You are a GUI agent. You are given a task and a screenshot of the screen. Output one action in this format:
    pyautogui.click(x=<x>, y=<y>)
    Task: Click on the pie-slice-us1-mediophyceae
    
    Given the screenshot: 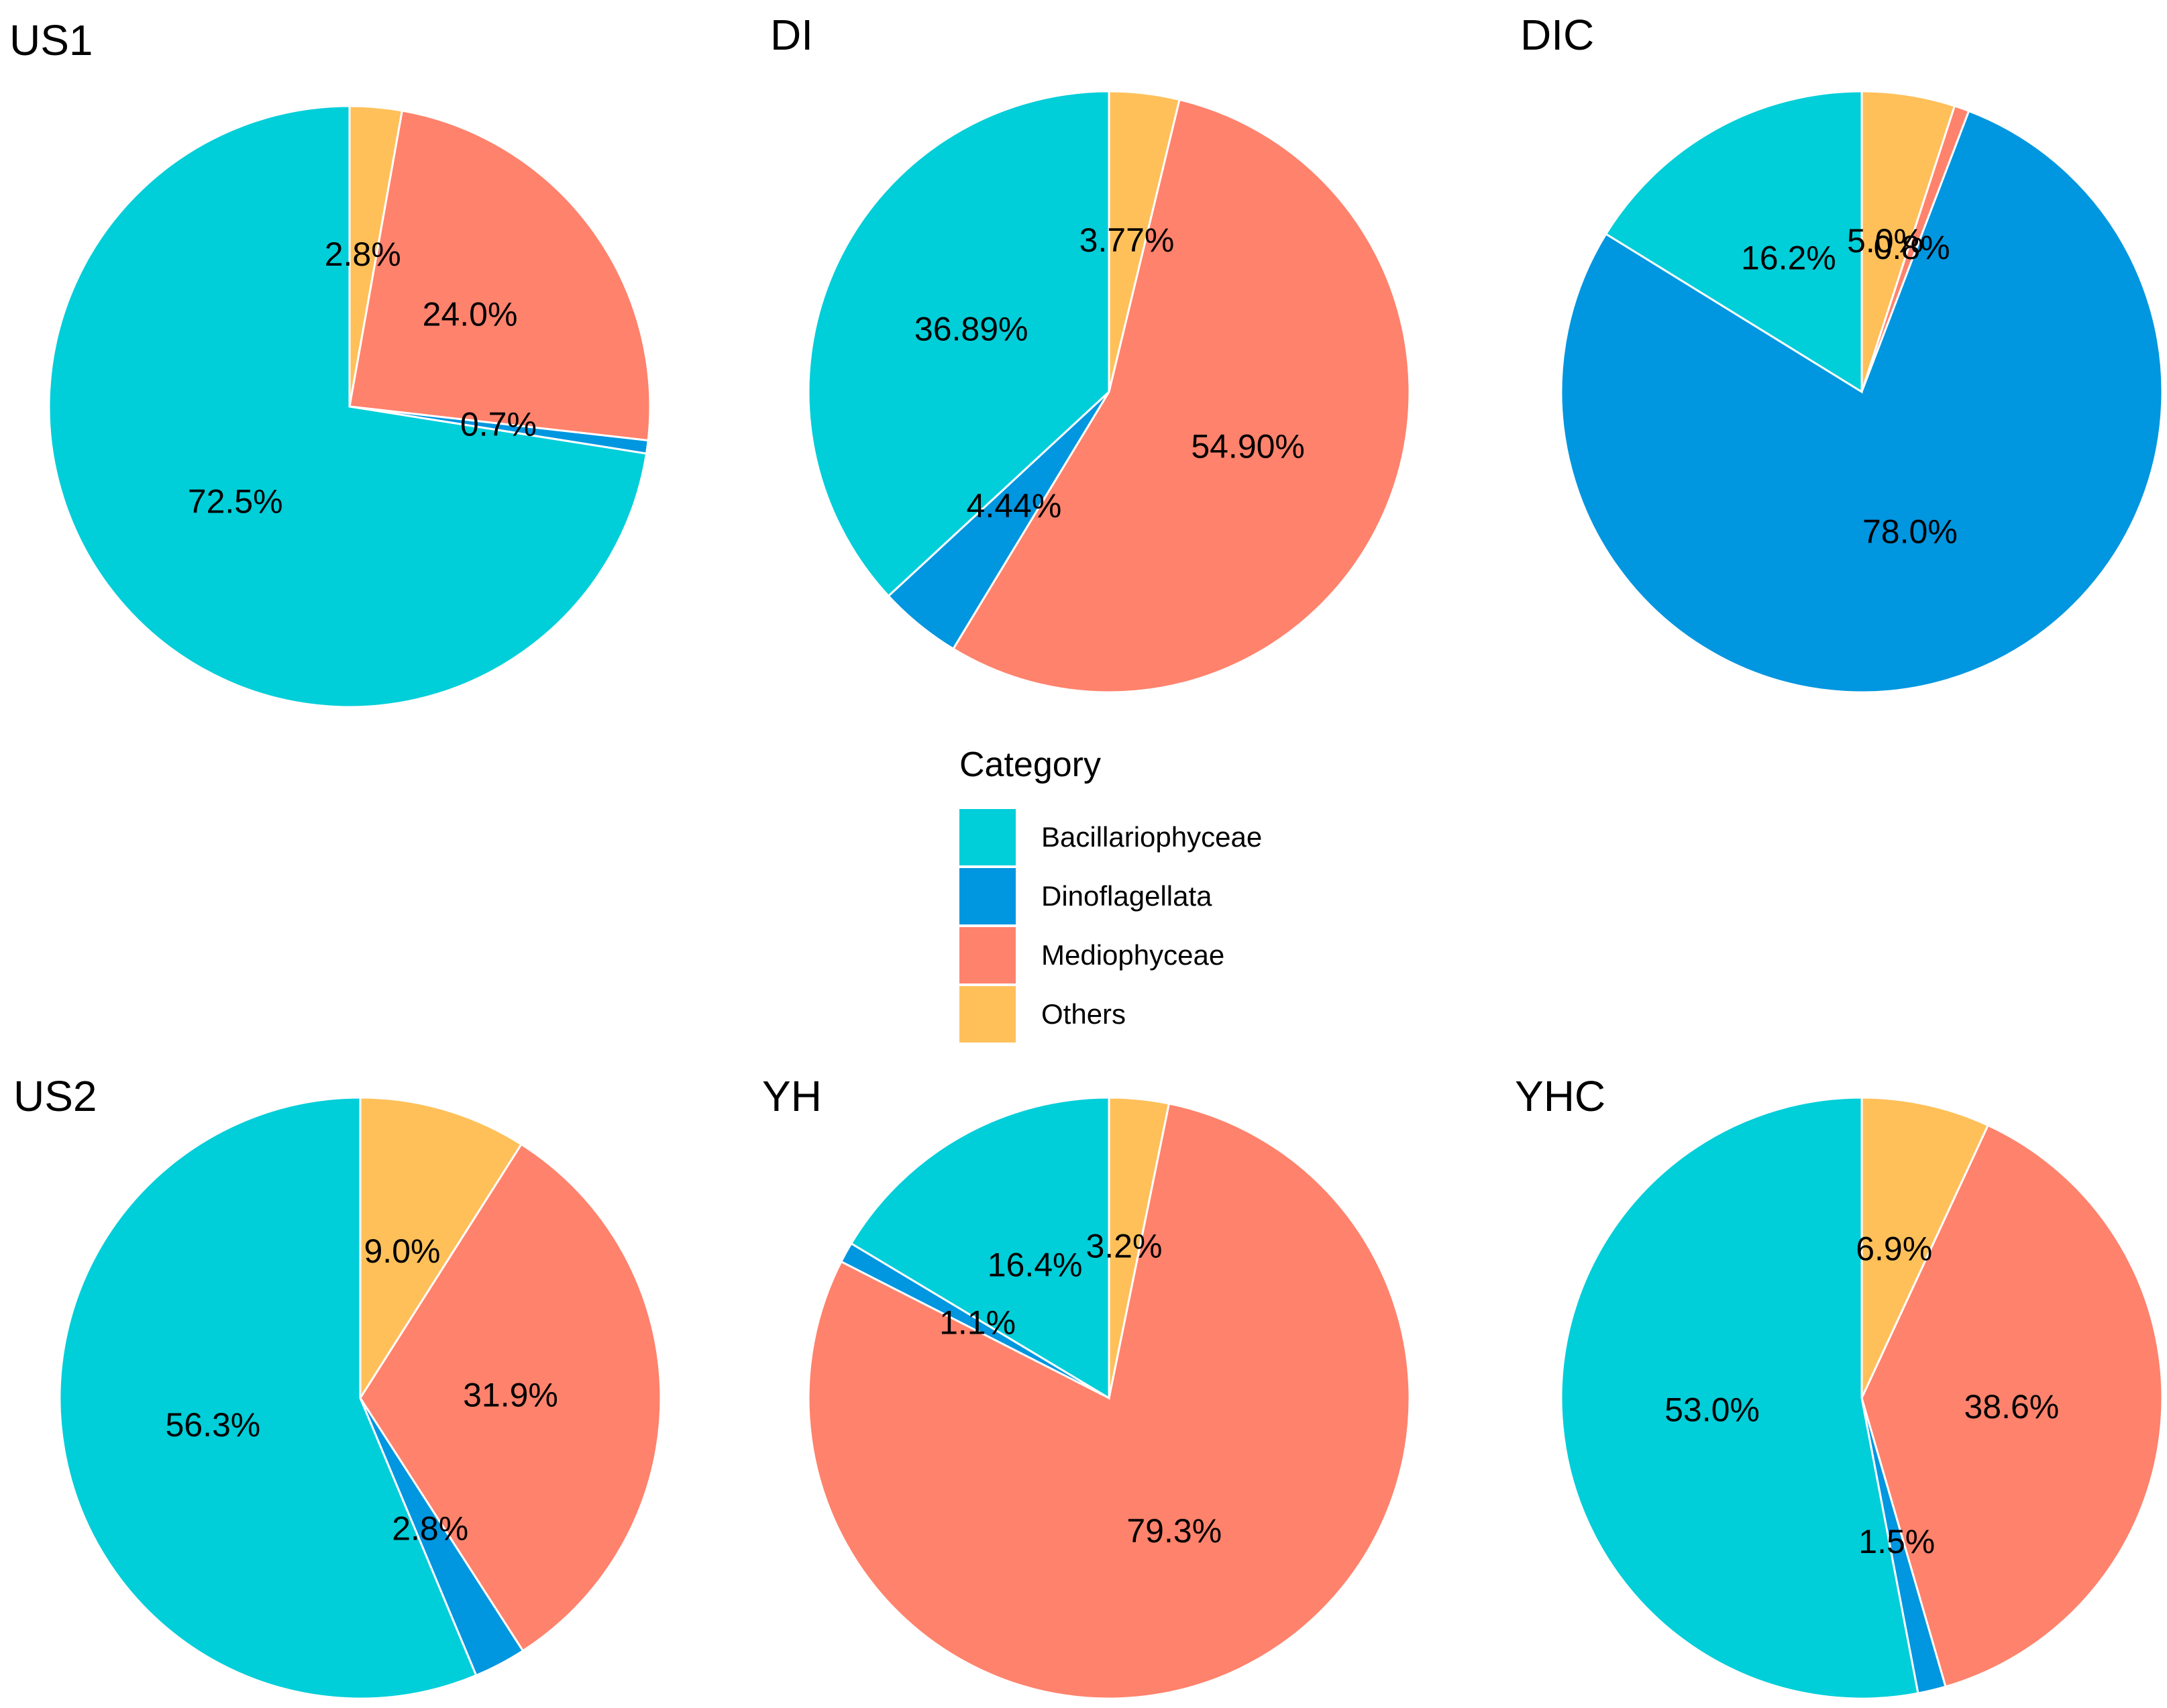 What is the action you would take?
    pyautogui.click(x=499, y=275)
    